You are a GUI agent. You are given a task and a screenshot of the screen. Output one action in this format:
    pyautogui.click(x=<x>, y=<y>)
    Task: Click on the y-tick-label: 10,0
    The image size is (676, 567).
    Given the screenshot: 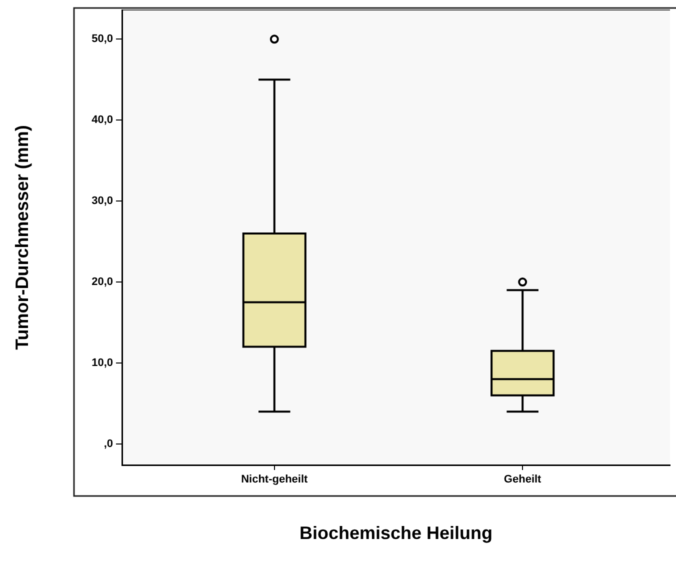 What is the action you would take?
    pyautogui.click(x=102, y=363)
    